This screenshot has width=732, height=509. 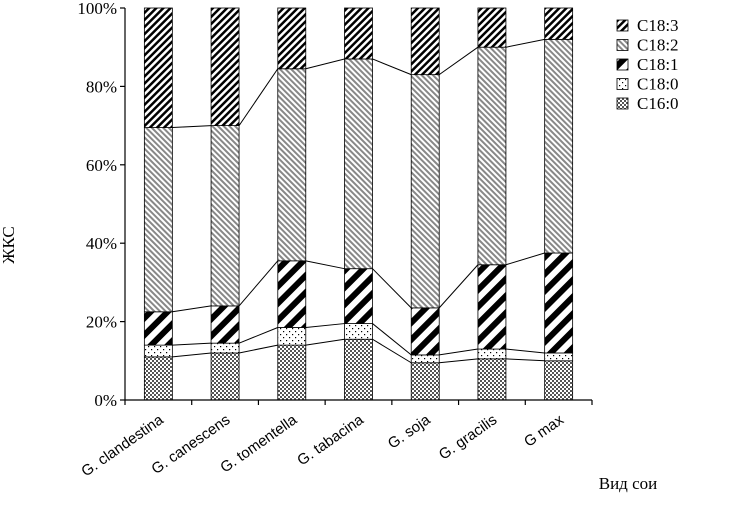 I want to click on x-axis-label: Вид сои, so click(x=628, y=483).